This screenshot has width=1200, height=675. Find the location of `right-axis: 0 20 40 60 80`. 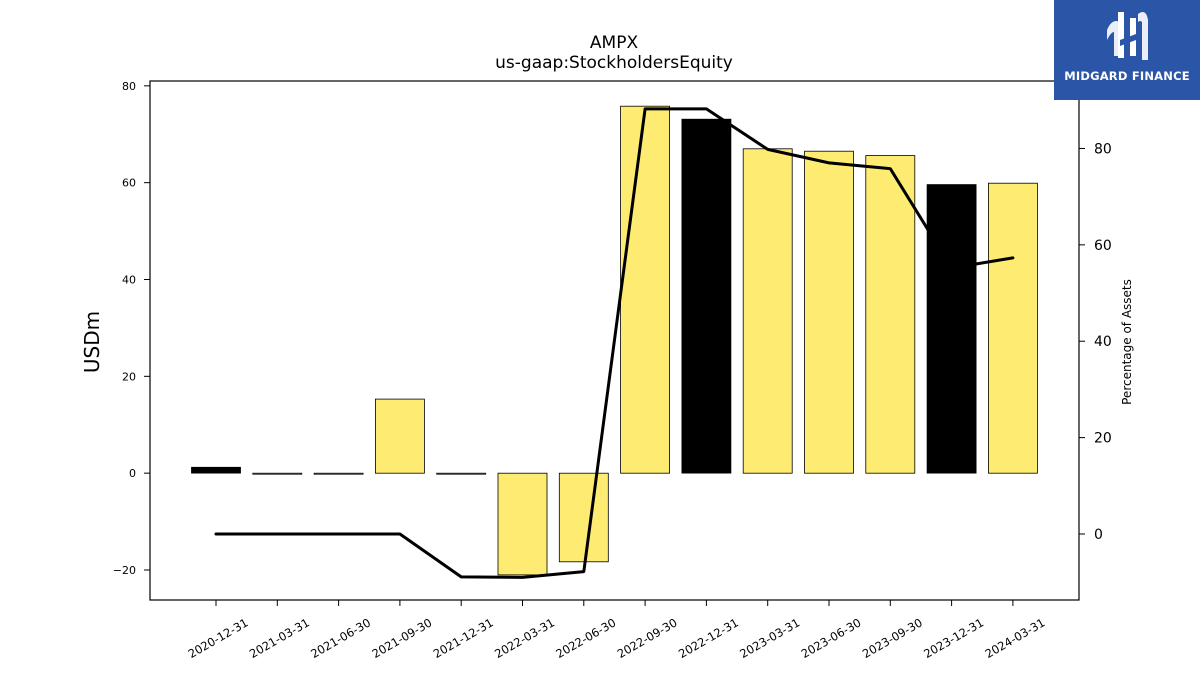

right-axis: 0 20 40 60 80 is located at coordinates (1095, 342).